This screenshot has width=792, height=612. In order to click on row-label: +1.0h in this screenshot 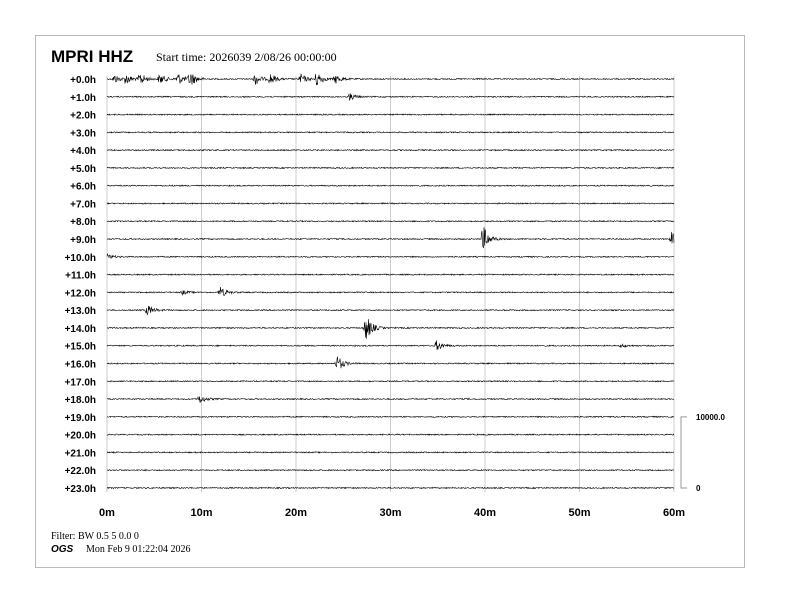, I will do `click(83, 98)`.